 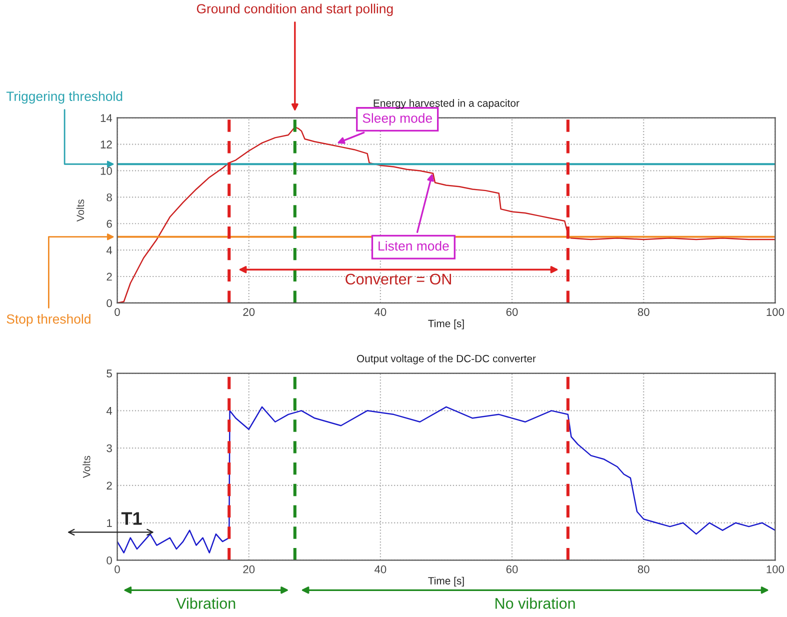 What do you see at coordinates (413, 245) in the screenshot?
I see `annotation: Listen mode` at bounding box center [413, 245].